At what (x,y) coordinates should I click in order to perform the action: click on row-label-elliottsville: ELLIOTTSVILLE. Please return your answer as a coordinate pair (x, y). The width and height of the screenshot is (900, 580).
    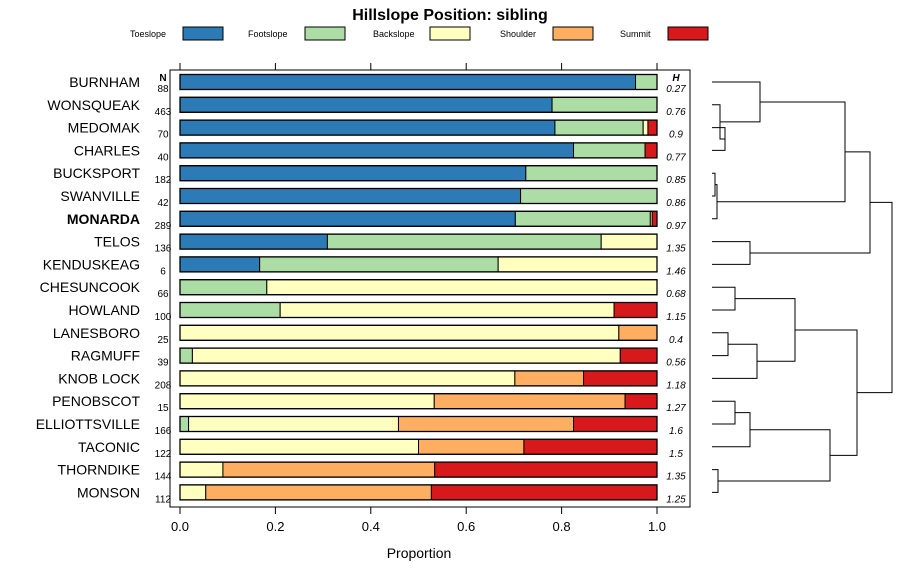
    Looking at the image, I should click on (88, 424).